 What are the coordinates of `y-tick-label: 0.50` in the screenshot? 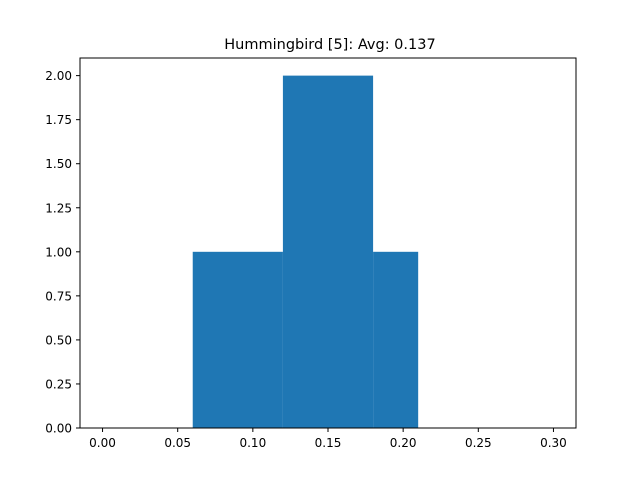 It's located at (58, 340).